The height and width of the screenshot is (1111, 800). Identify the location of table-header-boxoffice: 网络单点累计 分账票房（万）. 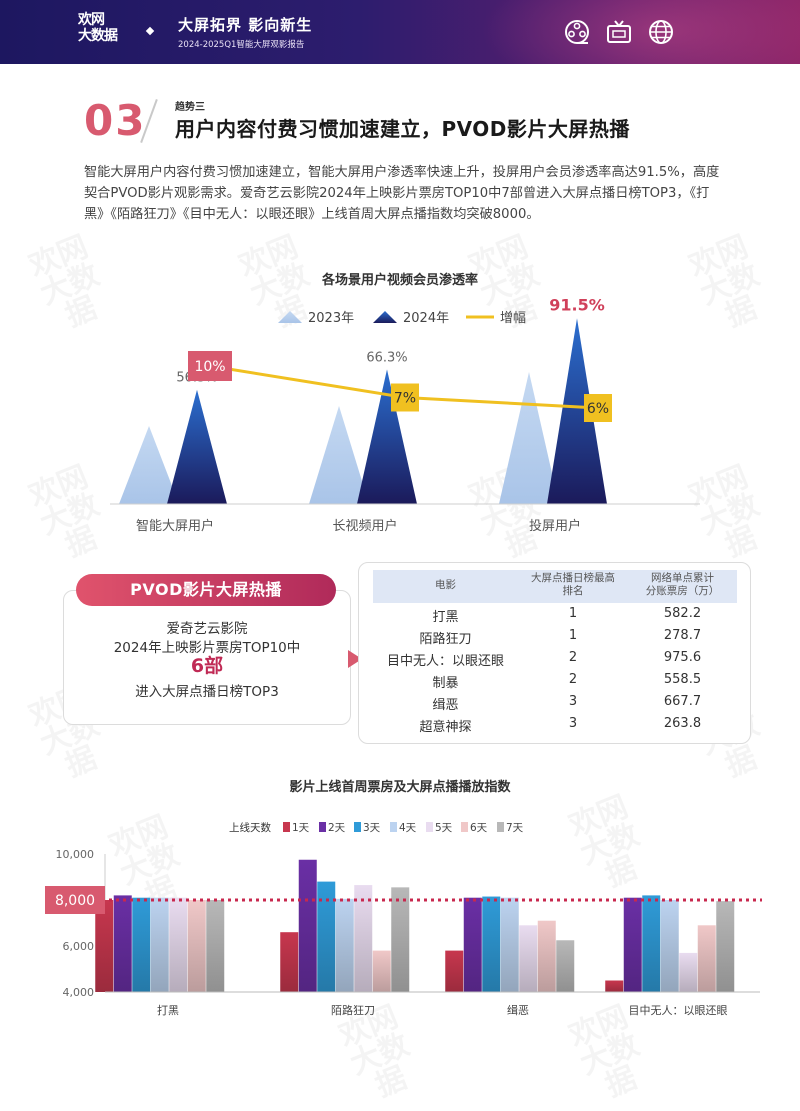
(682, 585).